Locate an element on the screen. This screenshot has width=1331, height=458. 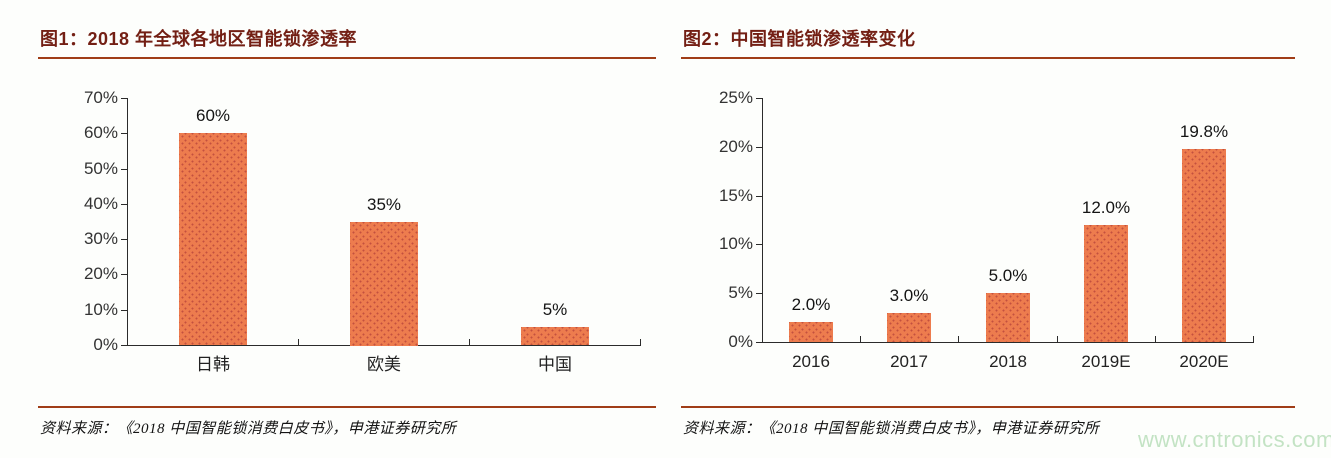
bar-value-label: 3.0% is located at coordinates (909, 295).